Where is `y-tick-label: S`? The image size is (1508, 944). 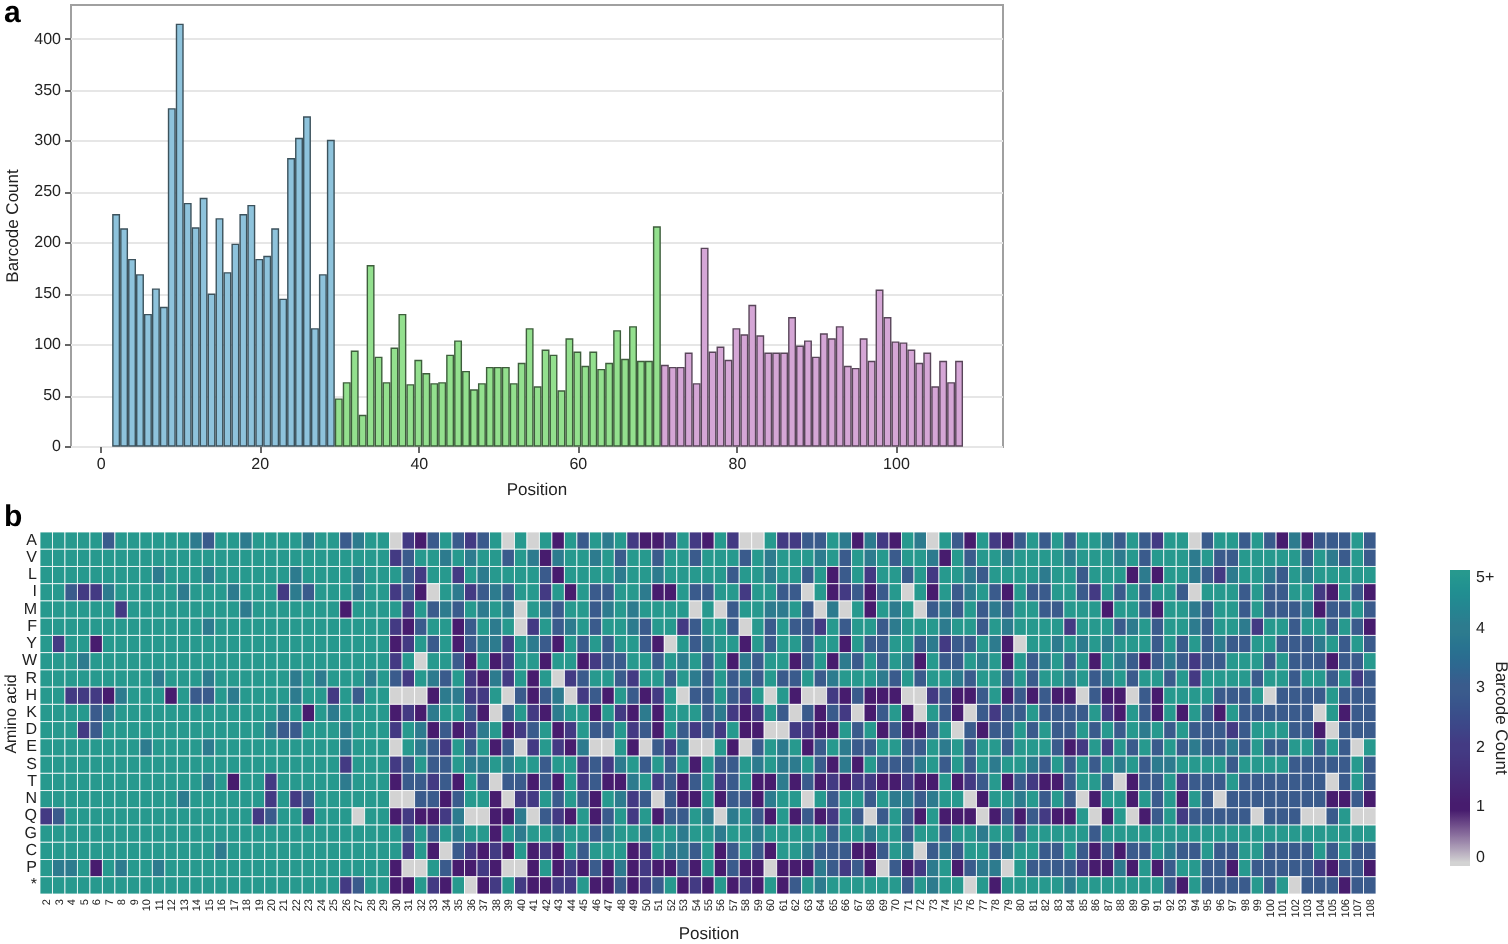 y-tick-label: S is located at coordinates (31, 763).